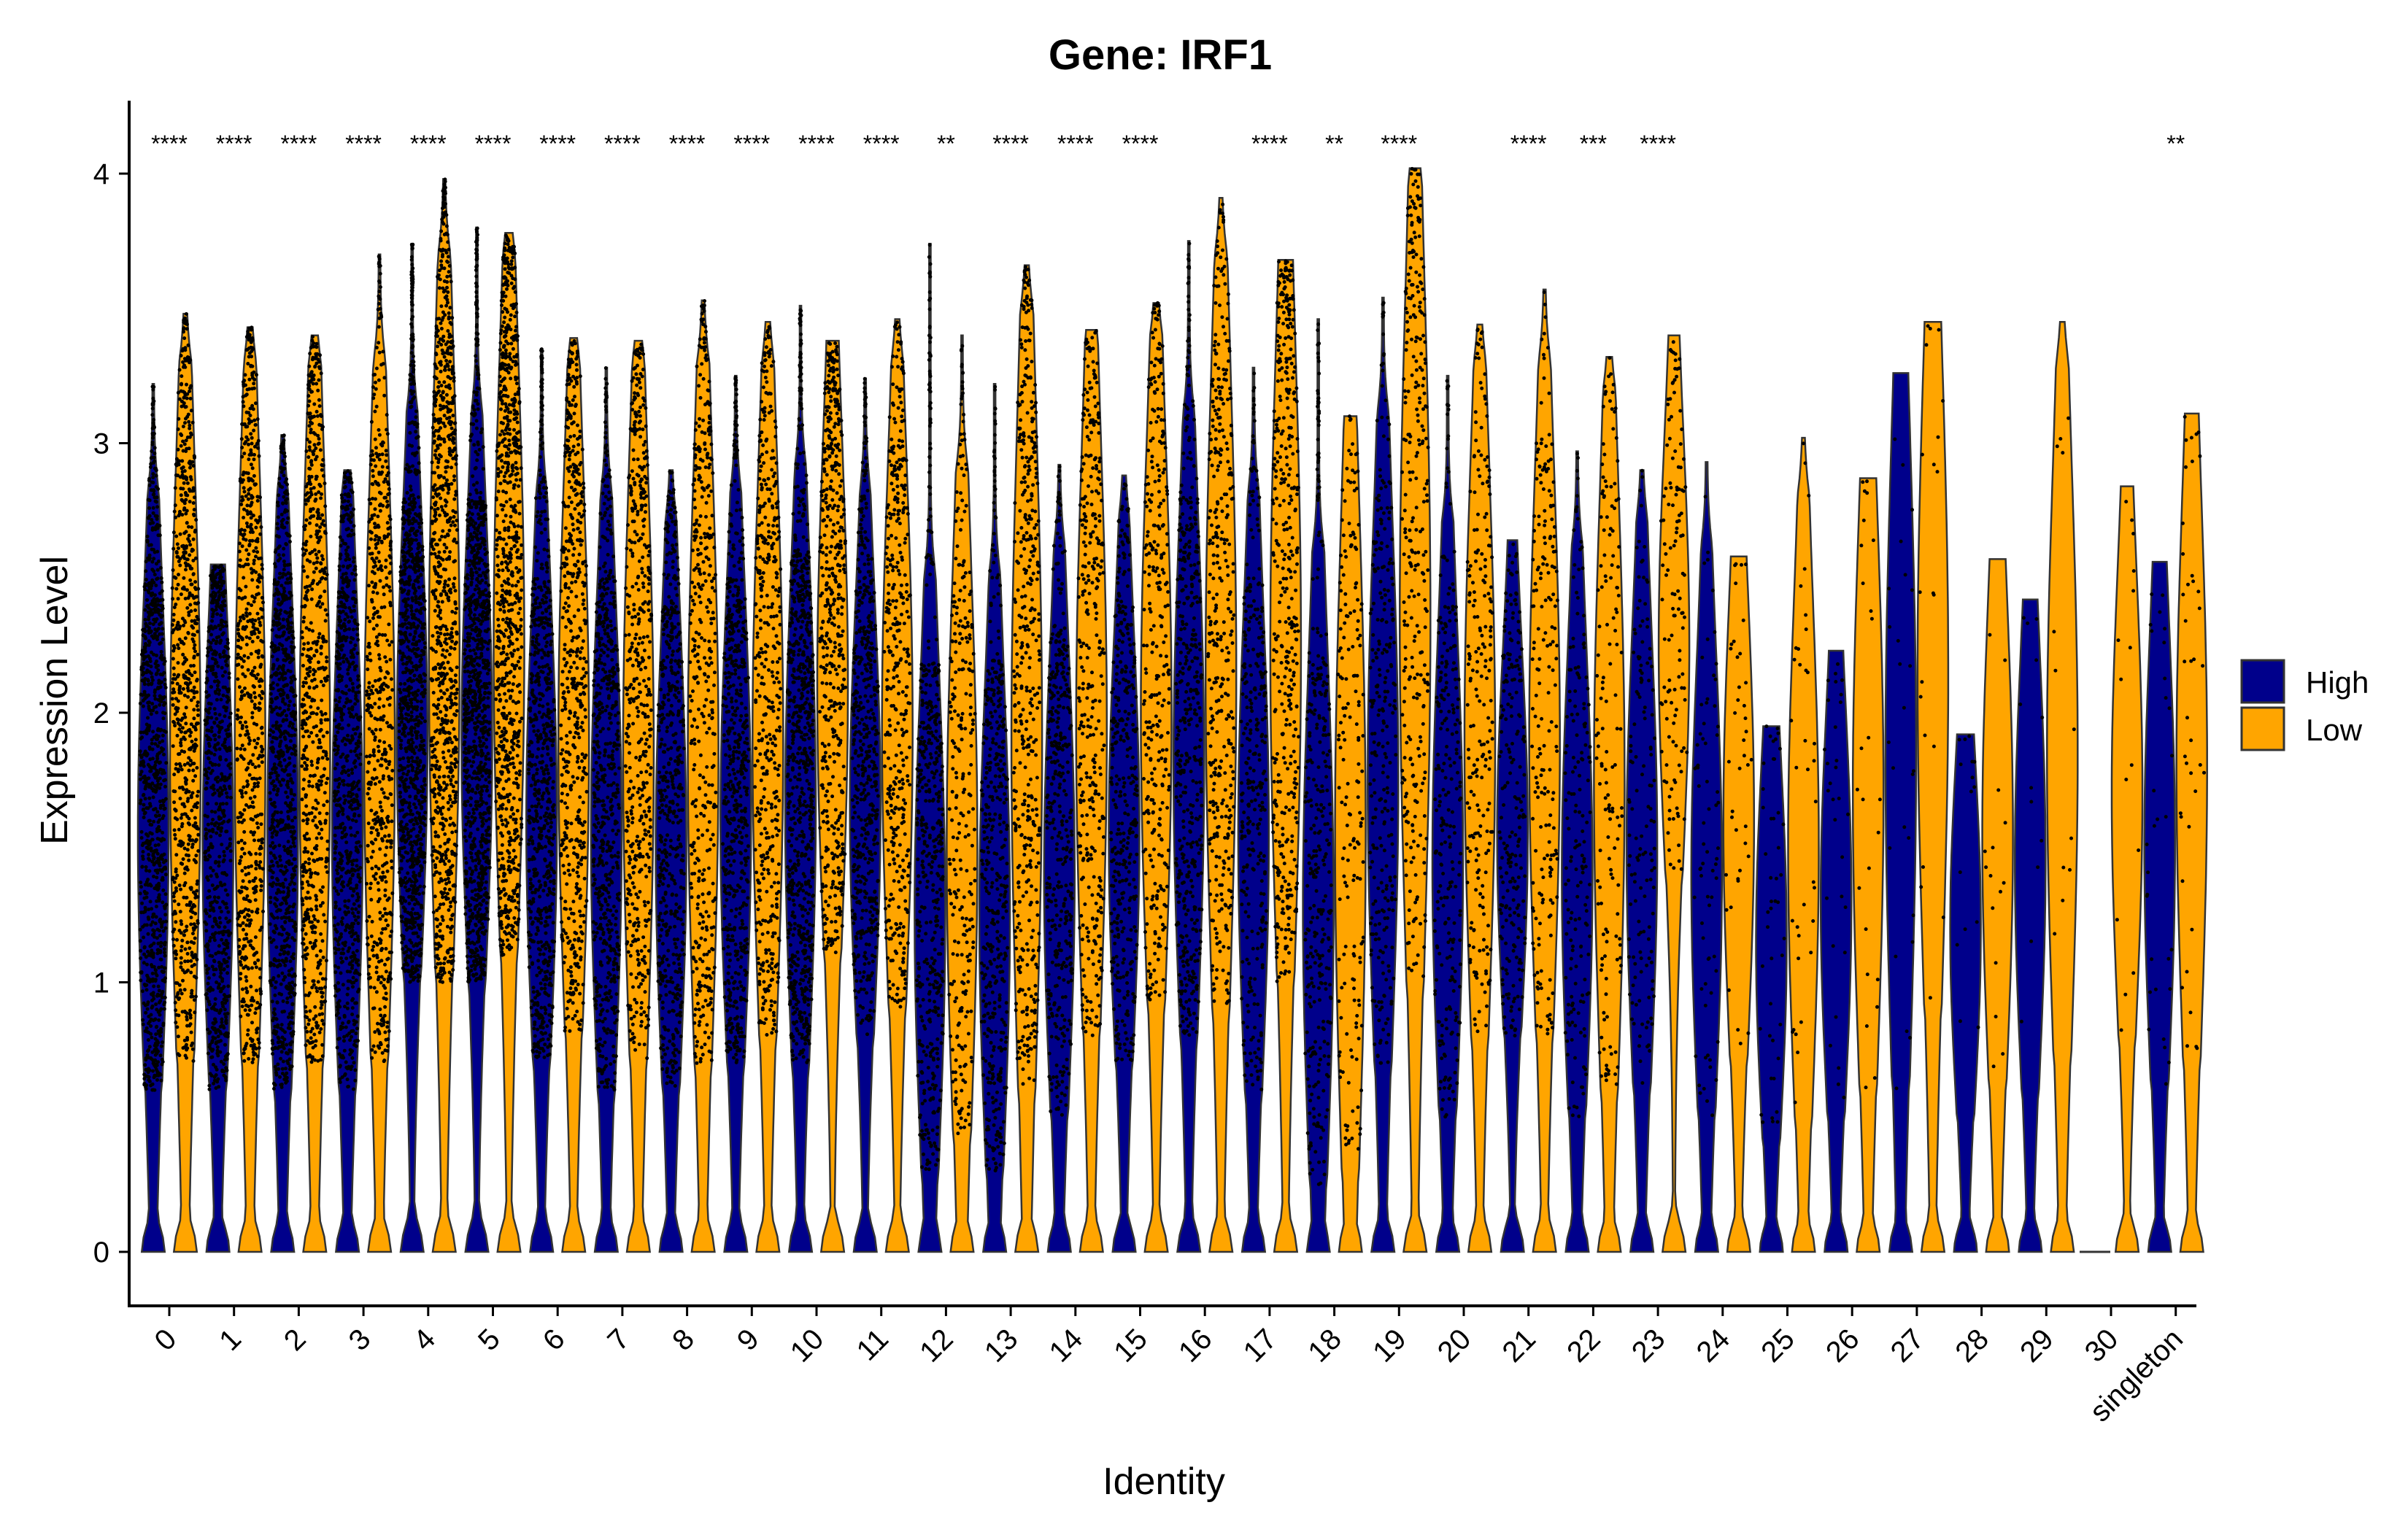  I want to click on x-tick-label-23: 23, so click(1649, 1346).